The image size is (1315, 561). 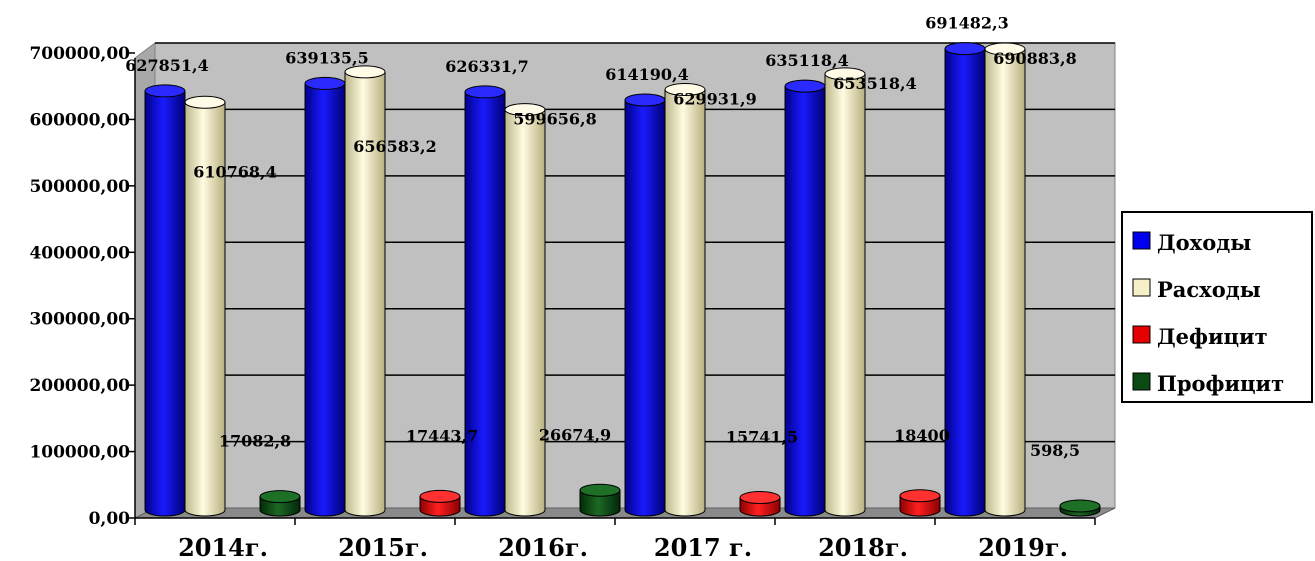 I want to click on legend-item-income: Доходы, so click(x=1191, y=242).